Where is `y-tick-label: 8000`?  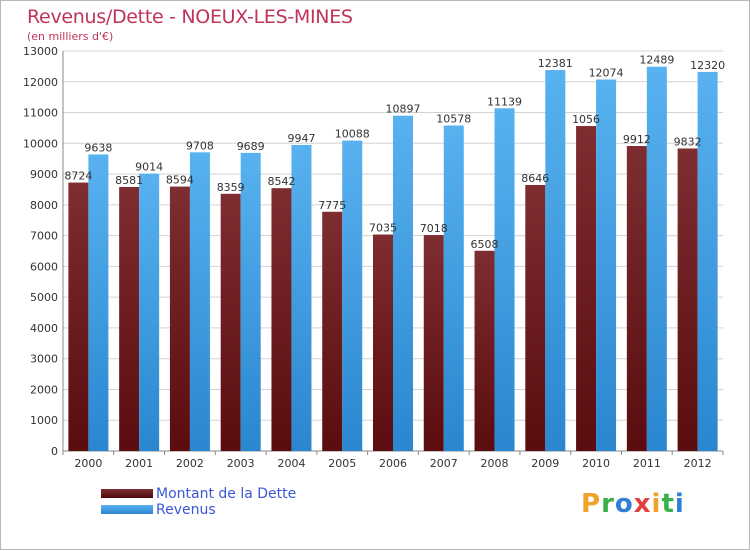 y-tick-label: 8000 is located at coordinates (44, 205).